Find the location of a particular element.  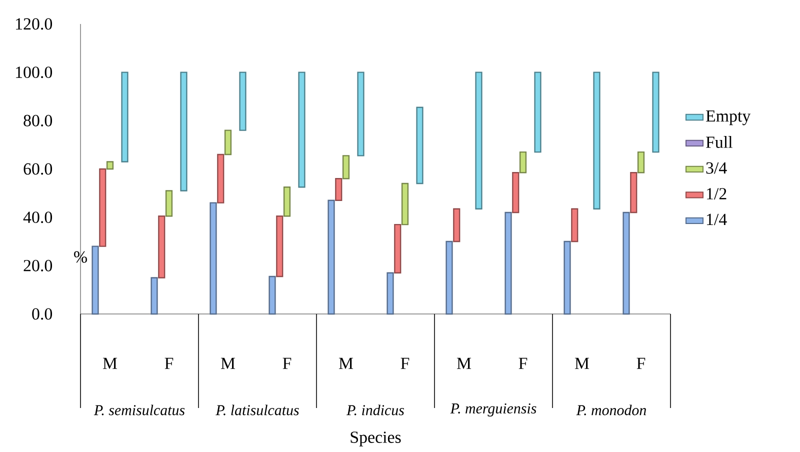

legend-label: 1/2 is located at coordinates (716, 194).